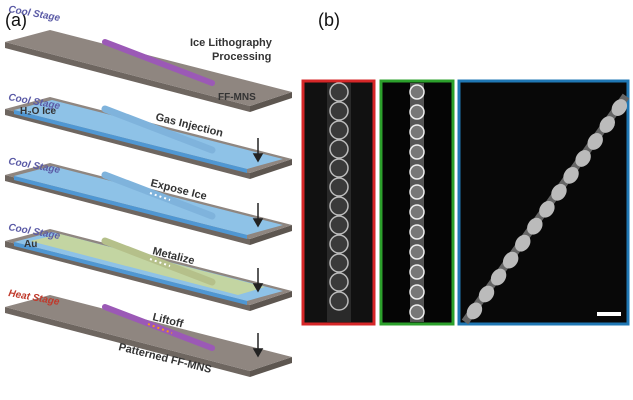  I want to click on panel-label: (a), so click(16, 20).